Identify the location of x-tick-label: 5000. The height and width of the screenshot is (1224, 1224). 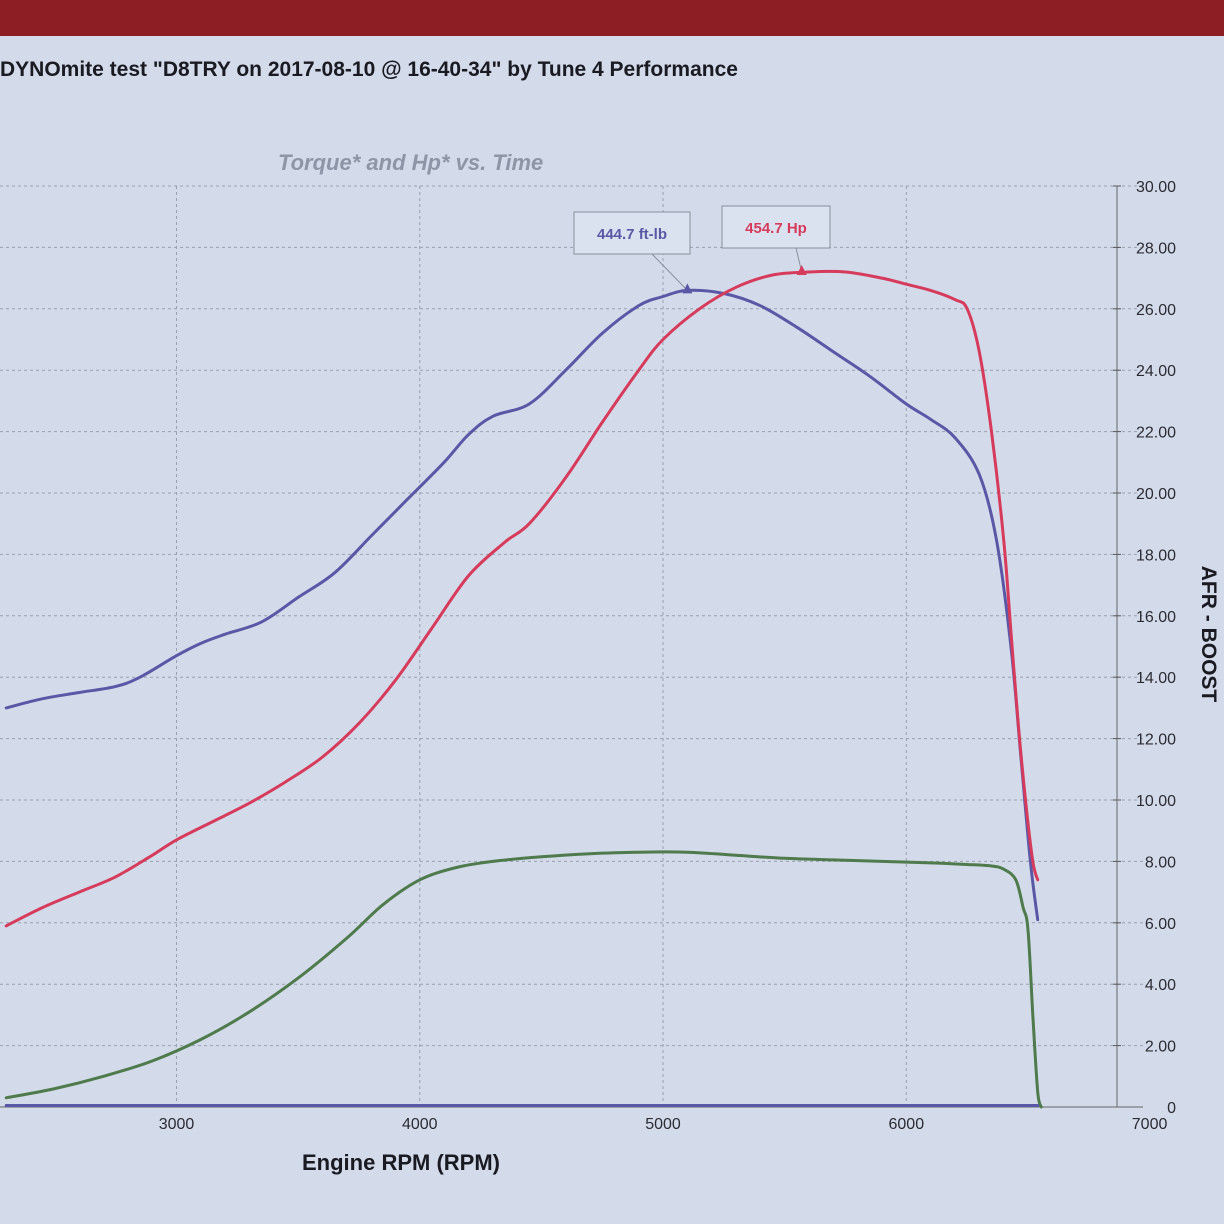
(663, 1124).